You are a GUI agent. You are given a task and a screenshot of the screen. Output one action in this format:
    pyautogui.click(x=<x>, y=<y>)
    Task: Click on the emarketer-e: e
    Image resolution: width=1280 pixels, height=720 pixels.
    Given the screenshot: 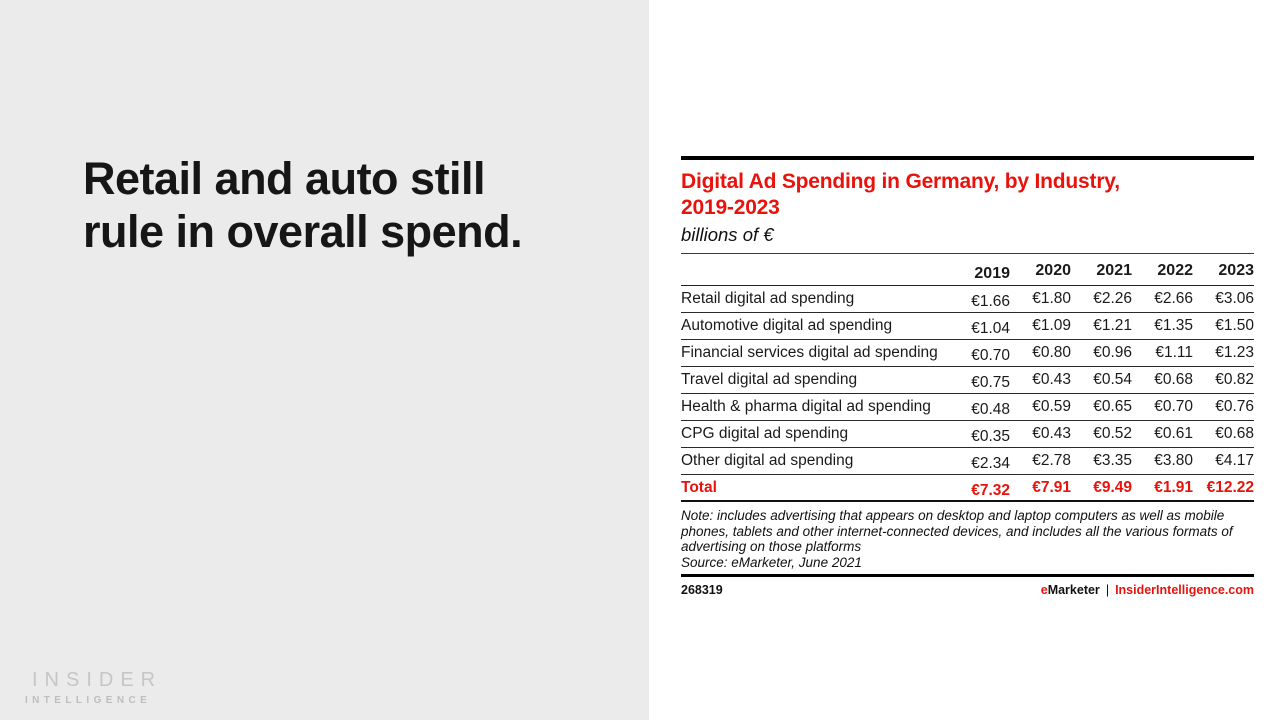 What is the action you would take?
    pyautogui.click(x=1044, y=590)
    